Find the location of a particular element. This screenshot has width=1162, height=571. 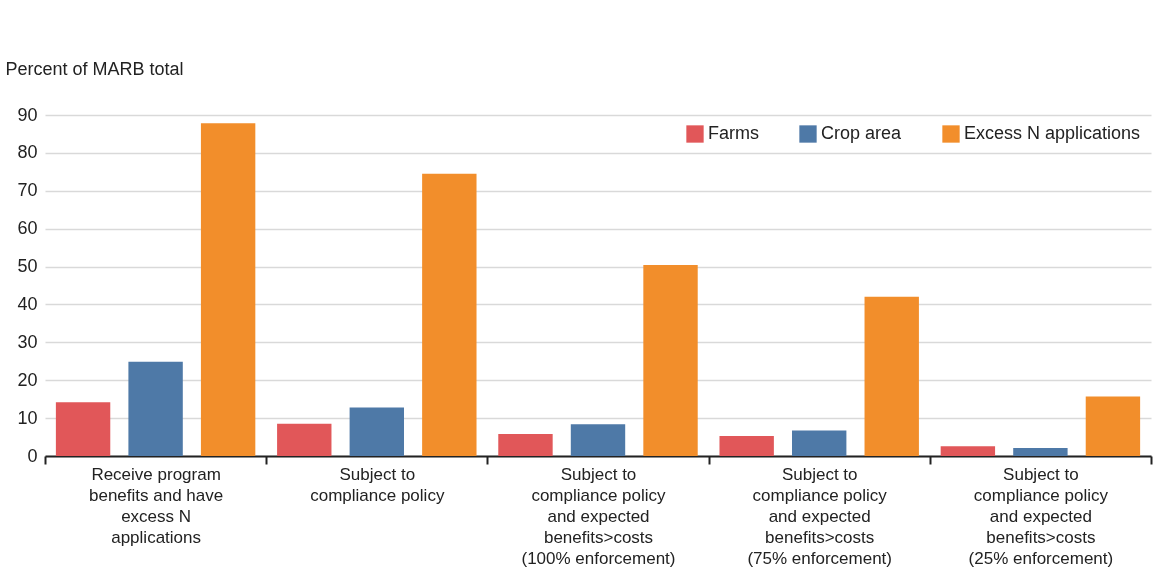

legend-label: Farms is located at coordinates (733, 133).